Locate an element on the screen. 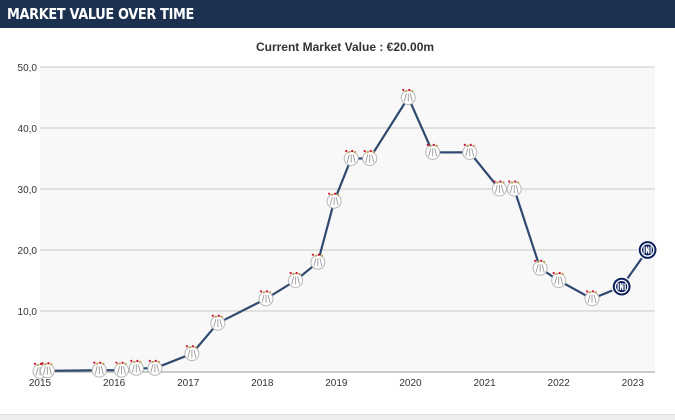  y-tick-label: 30,0 is located at coordinates (28, 190).